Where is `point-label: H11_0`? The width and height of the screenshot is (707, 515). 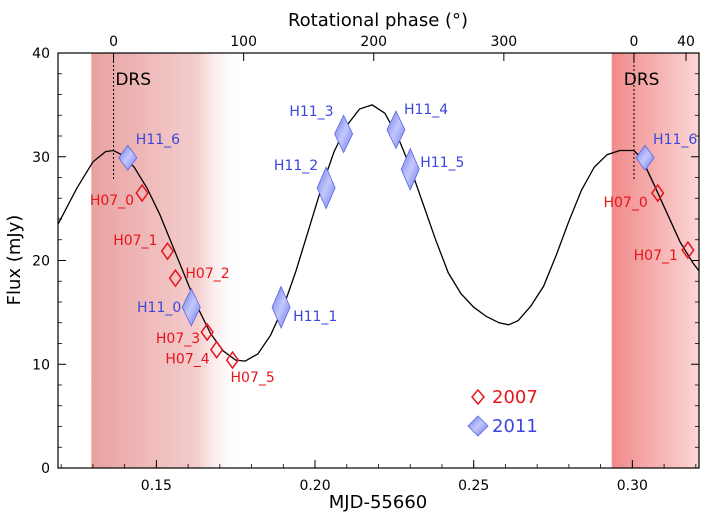
point-label: H11_0 is located at coordinates (159, 308).